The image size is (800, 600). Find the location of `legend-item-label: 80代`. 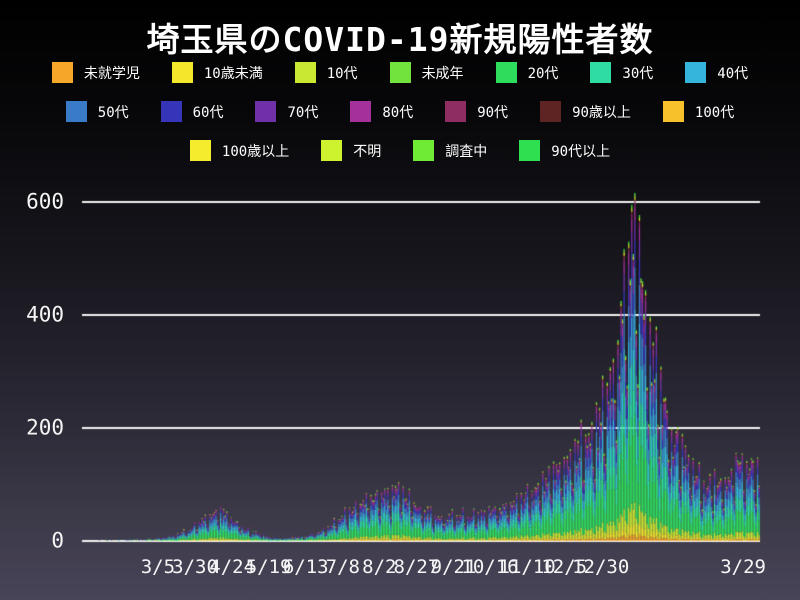

legend-item-label: 80代 is located at coordinates (398, 112).